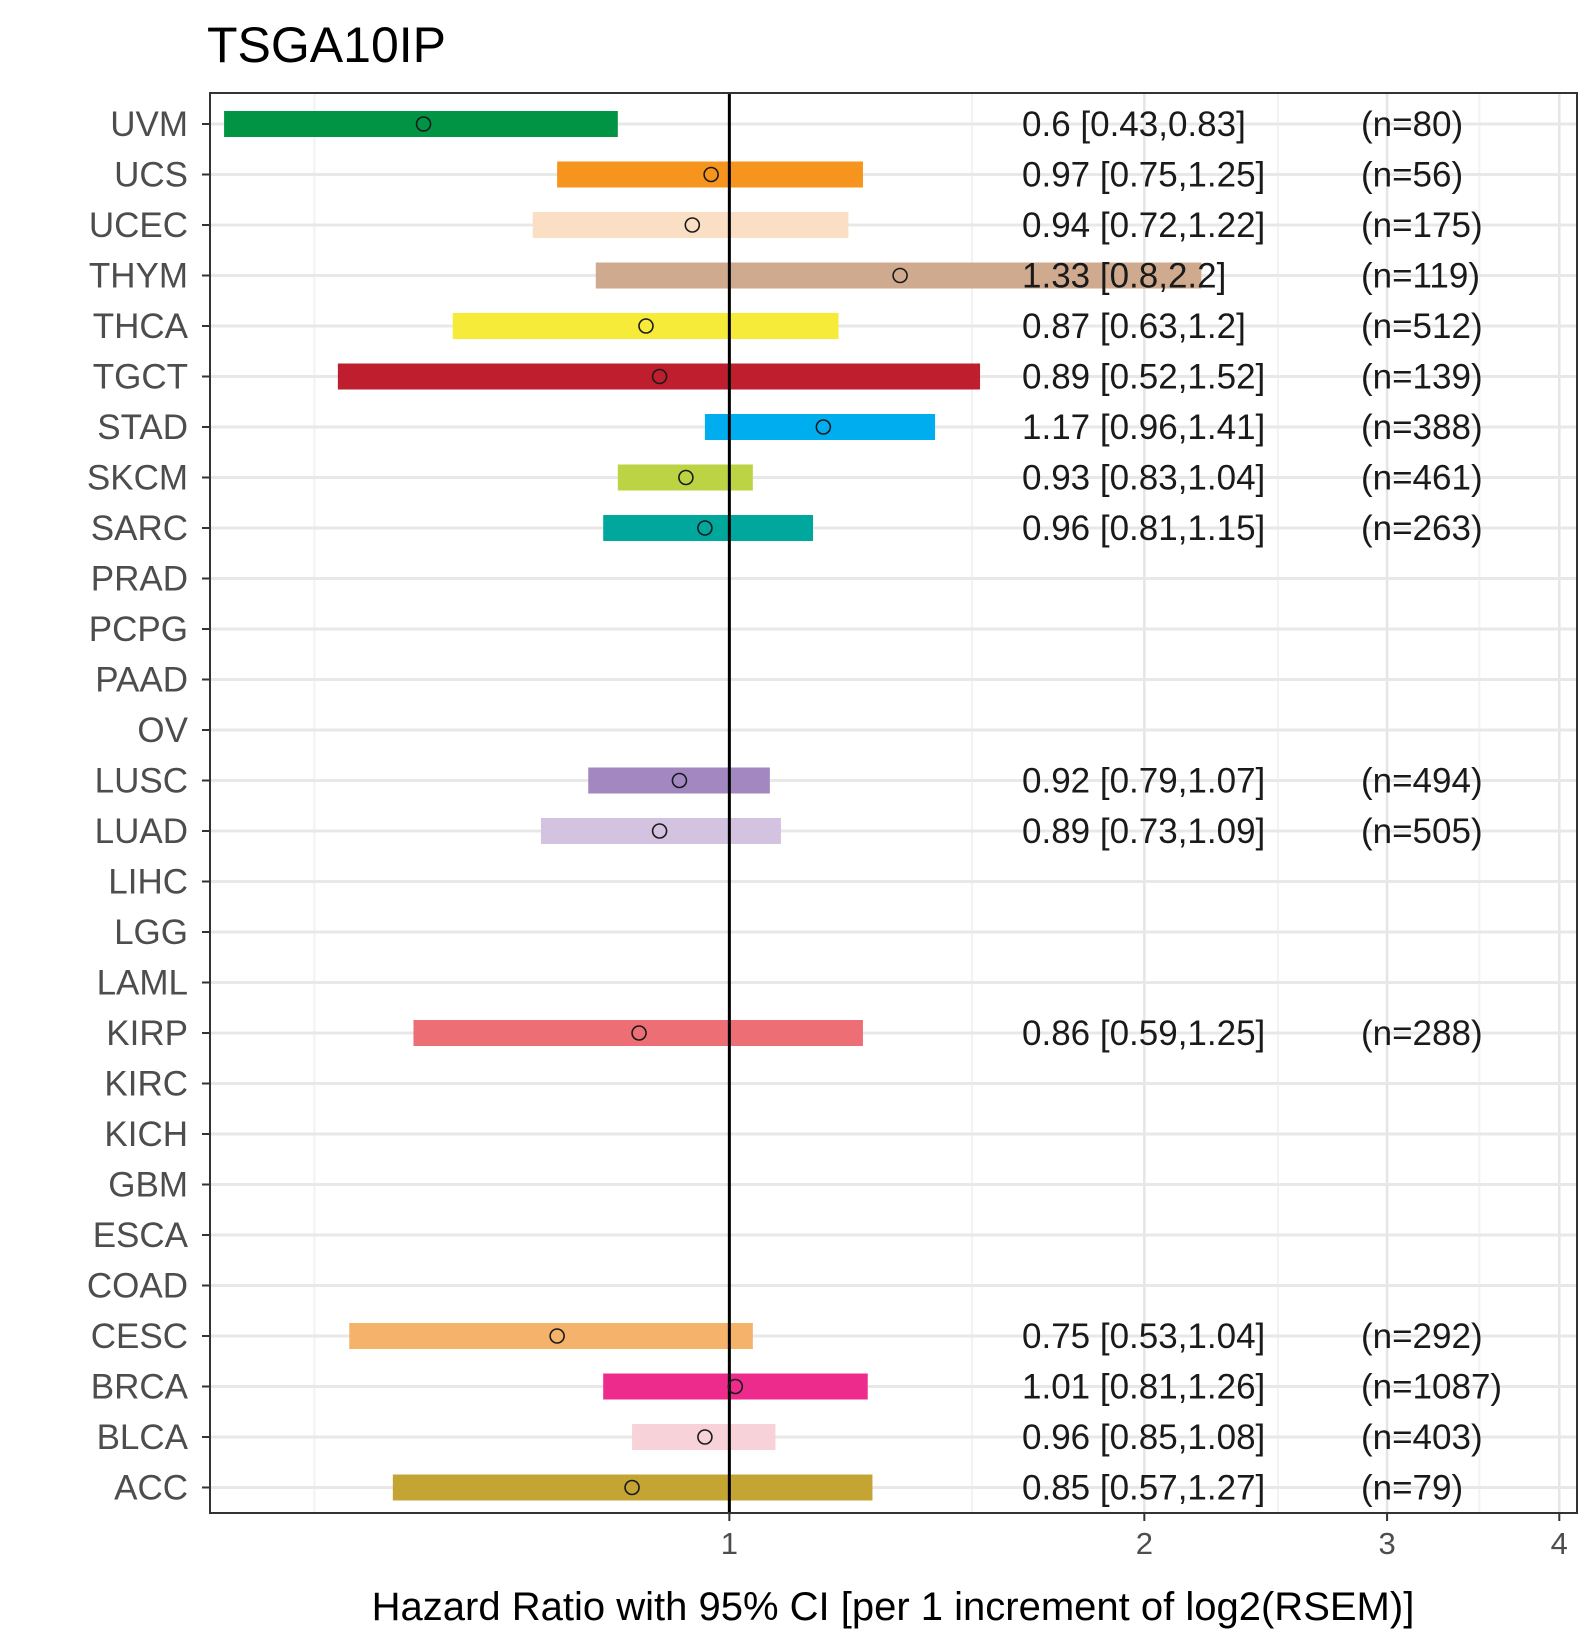 This screenshot has width=1590, height=1650. I want to click on hr-point-ucec, so click(692, 225).